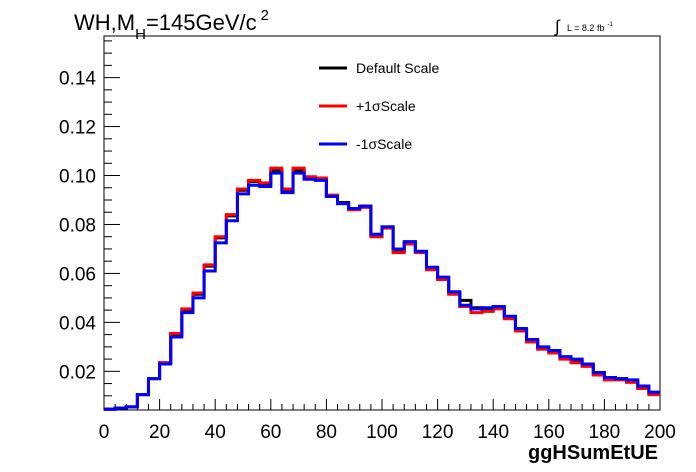  I want to click on y-tick-label: 0.02, so click(77, 372).